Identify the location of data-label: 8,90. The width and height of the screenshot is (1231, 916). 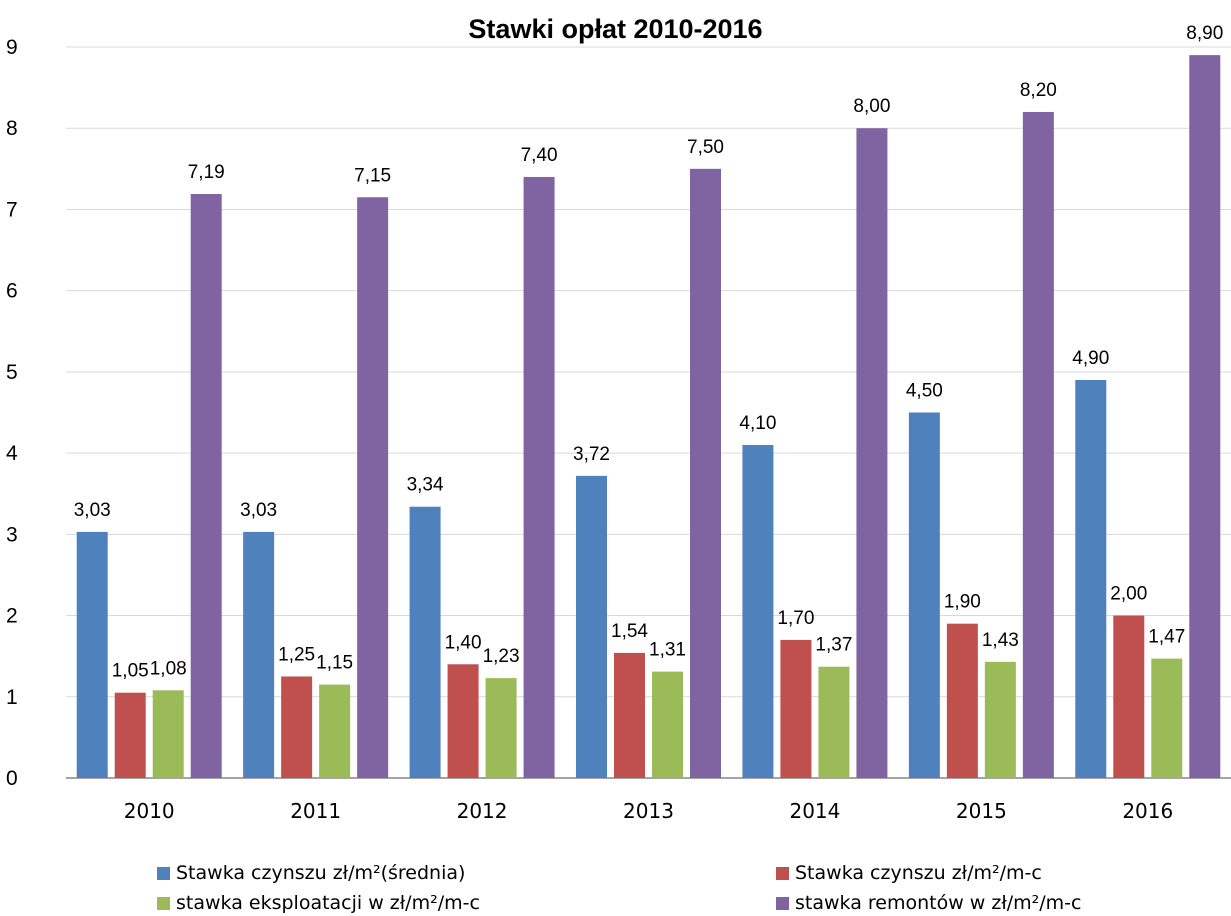
(1204, 33).